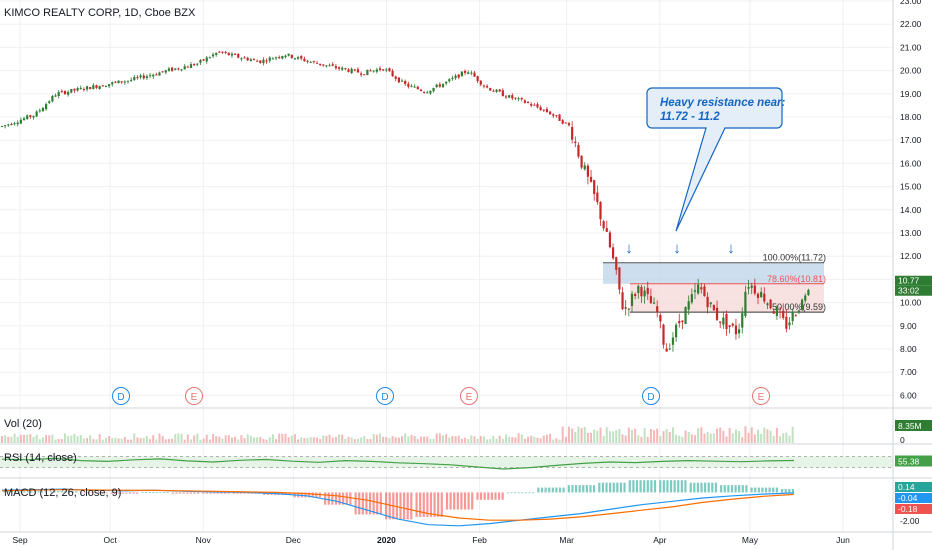 This screenshot has height=550, width=932. Describe the element at coordinates (715, 159) in the screenshot. I see `resistance-callout: Heavy resistance near: 11.72 - 11.2` at that location.